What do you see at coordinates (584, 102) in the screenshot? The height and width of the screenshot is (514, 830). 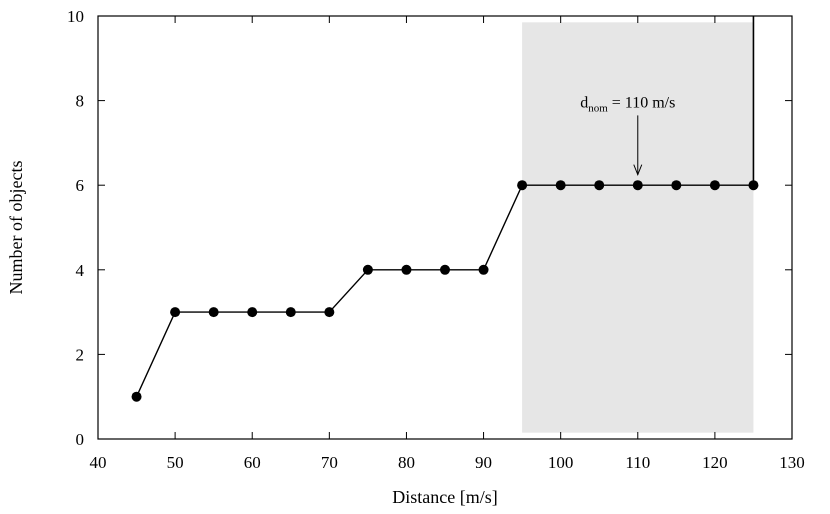 I see `annotation-main: d` at bounding box center [584, 102].